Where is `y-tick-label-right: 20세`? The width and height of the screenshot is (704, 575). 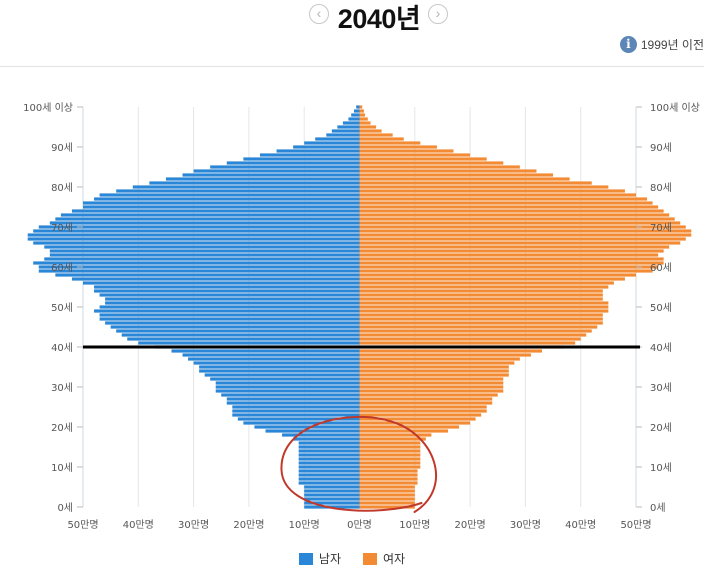 y-tick-label-right: 20세 is located at coordinates (661, 428).